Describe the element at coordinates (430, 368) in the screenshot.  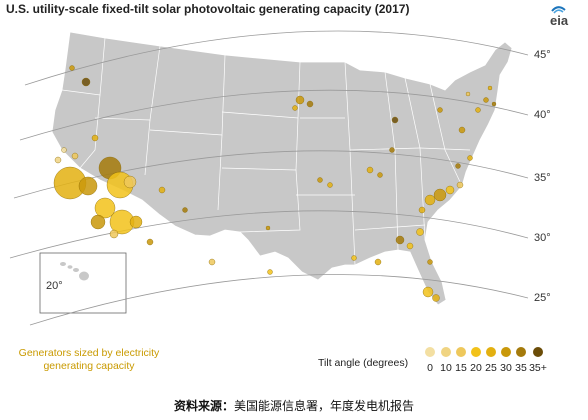
I see `legend-label: 0` at that location.